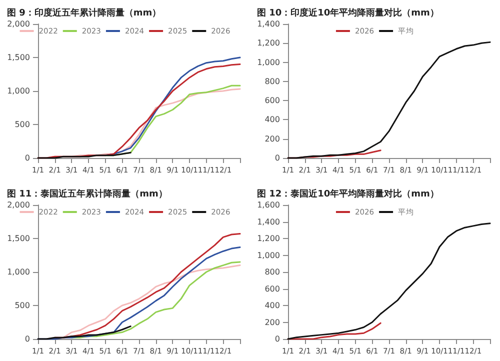  Describe the element at coordinates (348, 13) in the screenshot. I see `chart-title: 图 10：印度近10年平均降雨量对比（mm）` at that location.